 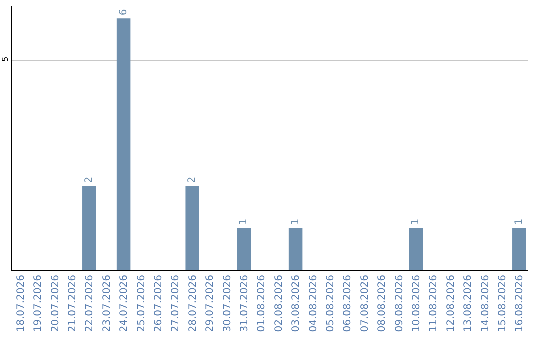 What do you see at coordinates (176, 303) in the screenshot?
I see `x-tick-label: 27.07.2026` at bounding box center [176, 303].